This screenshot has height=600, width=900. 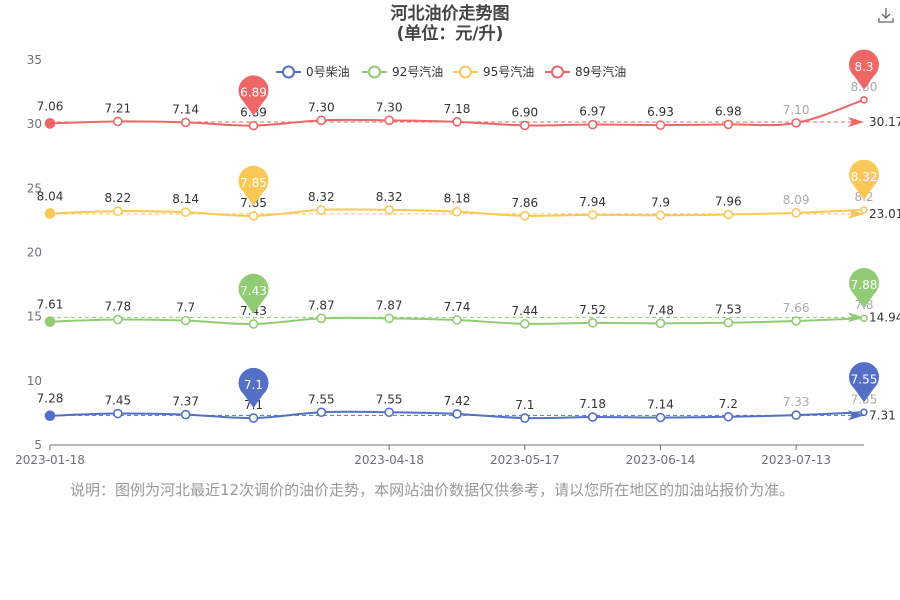 I want to click on min-marker: 7.85, so click(x=253, y=185).